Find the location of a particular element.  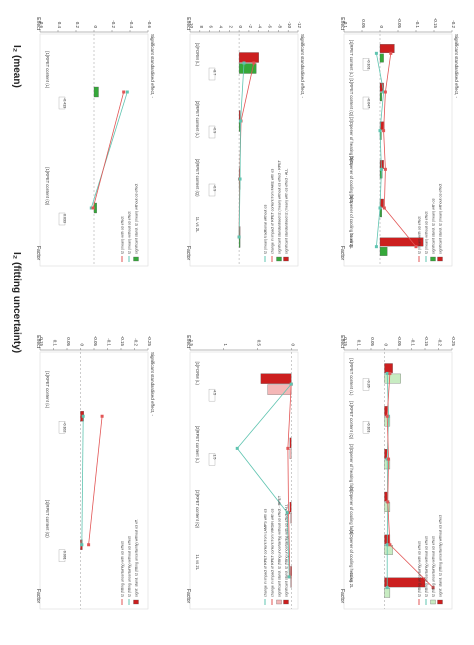

y-tick-label: 0.4 is located at coordinates (59, 25).